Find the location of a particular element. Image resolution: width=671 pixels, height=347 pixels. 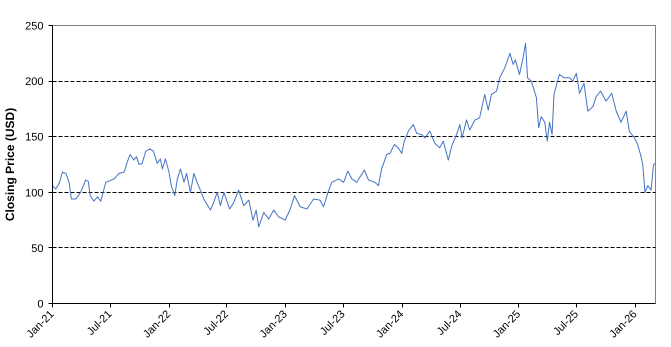

y-tick-label: 150 is located at coordinates (34, 138).